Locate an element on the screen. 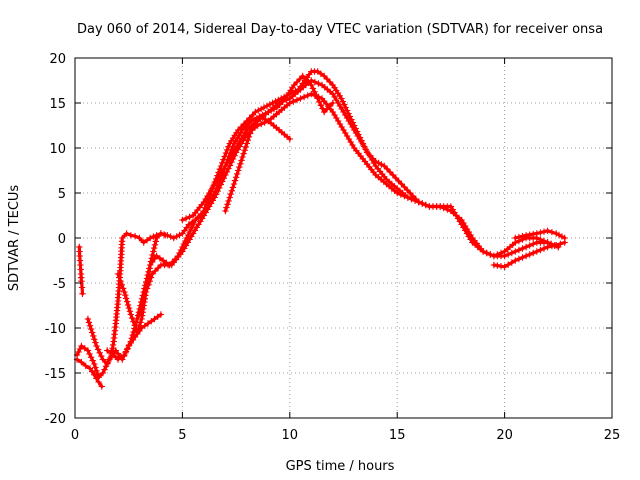 The image size is (640, 480). x-tick-label: 15 is located at coordinates (397, 435).